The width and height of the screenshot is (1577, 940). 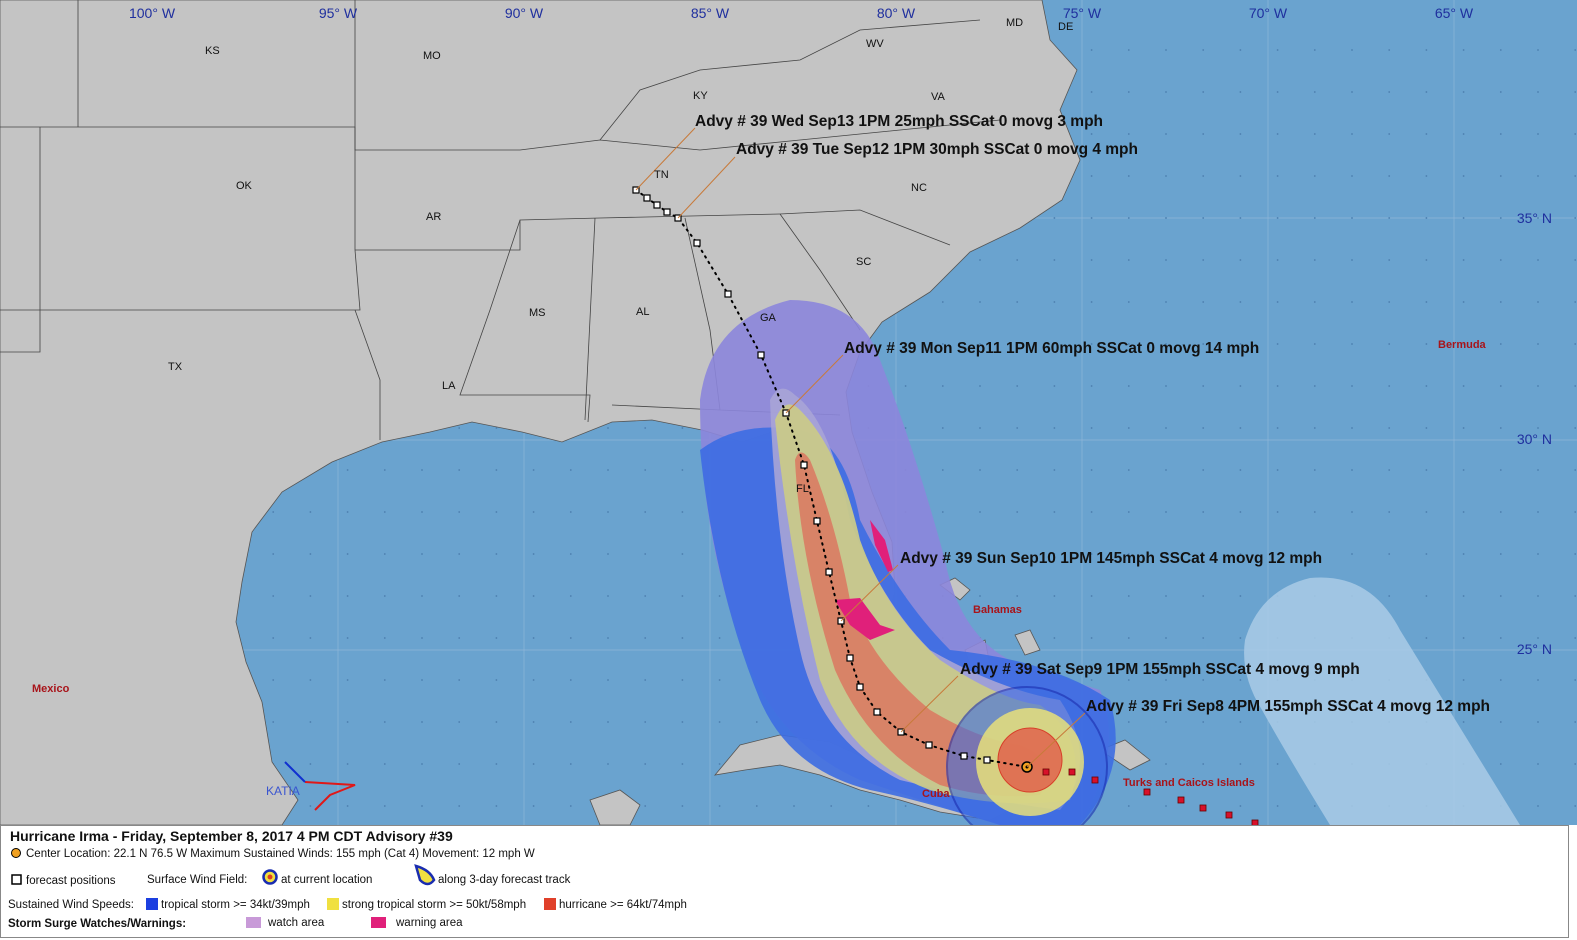 I want to click on legend-text: tropical storm >= 34kt/39mph, so click(x=235, y=905).